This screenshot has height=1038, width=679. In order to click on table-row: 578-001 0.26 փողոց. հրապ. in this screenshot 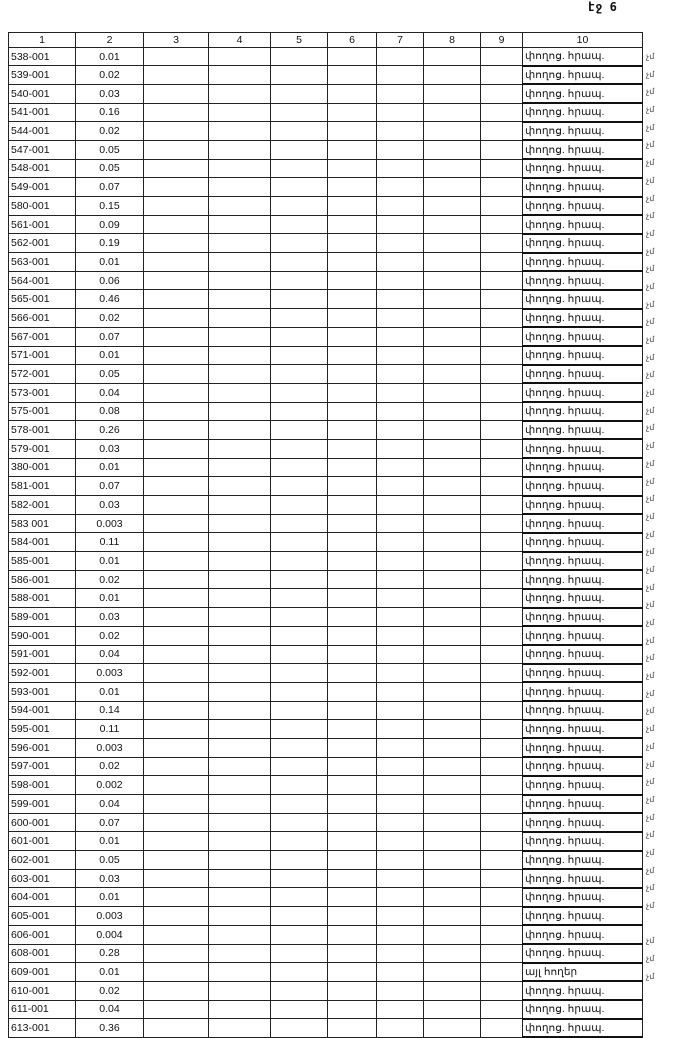, I will do `click(325, 430)`.